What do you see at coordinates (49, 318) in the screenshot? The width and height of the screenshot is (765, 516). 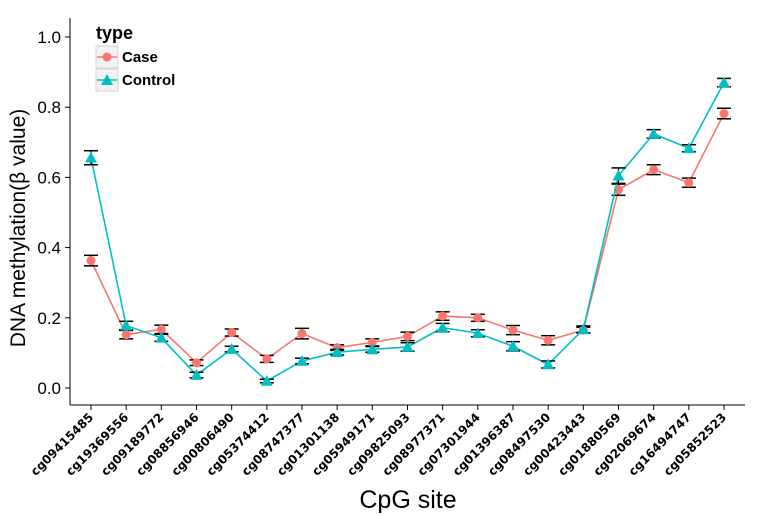 I see `y-tick-label: 0.2` at bounding box center [49, 318].